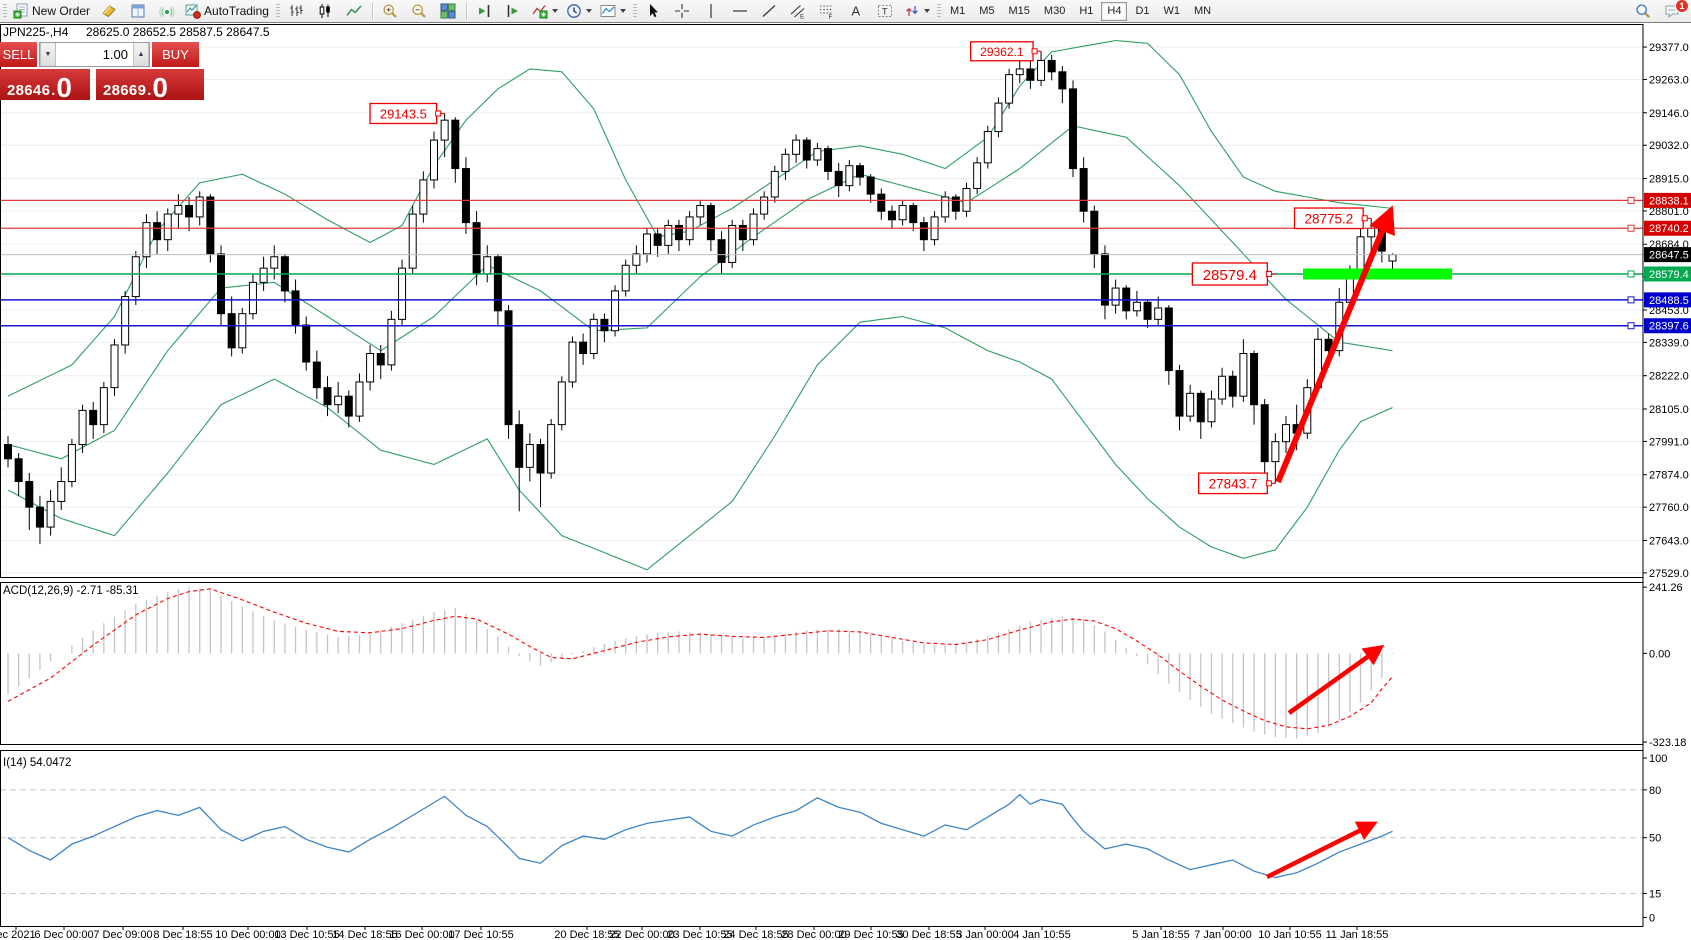 Image resolution: width=1691 pixels, height=940 pixels. Describe the element at coordinates (827, 11) in the screenshot. I see `fibonacci-button: F` at that location.